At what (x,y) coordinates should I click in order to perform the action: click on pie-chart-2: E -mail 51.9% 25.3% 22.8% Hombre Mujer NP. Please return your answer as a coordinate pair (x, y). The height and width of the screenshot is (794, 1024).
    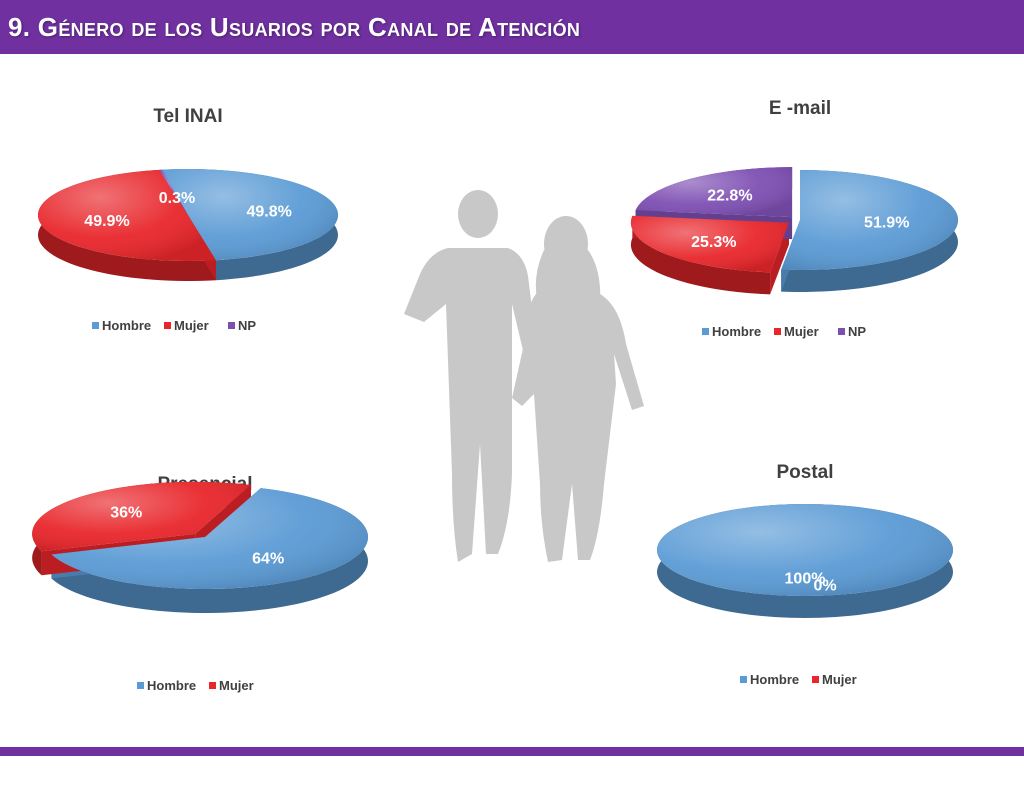
    Looking at the image, I should click on (794, 218).